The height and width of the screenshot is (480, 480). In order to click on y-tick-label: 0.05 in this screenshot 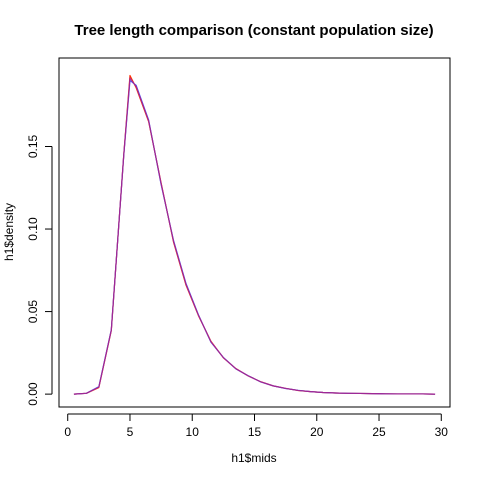, I will do `click(33, 312)`.